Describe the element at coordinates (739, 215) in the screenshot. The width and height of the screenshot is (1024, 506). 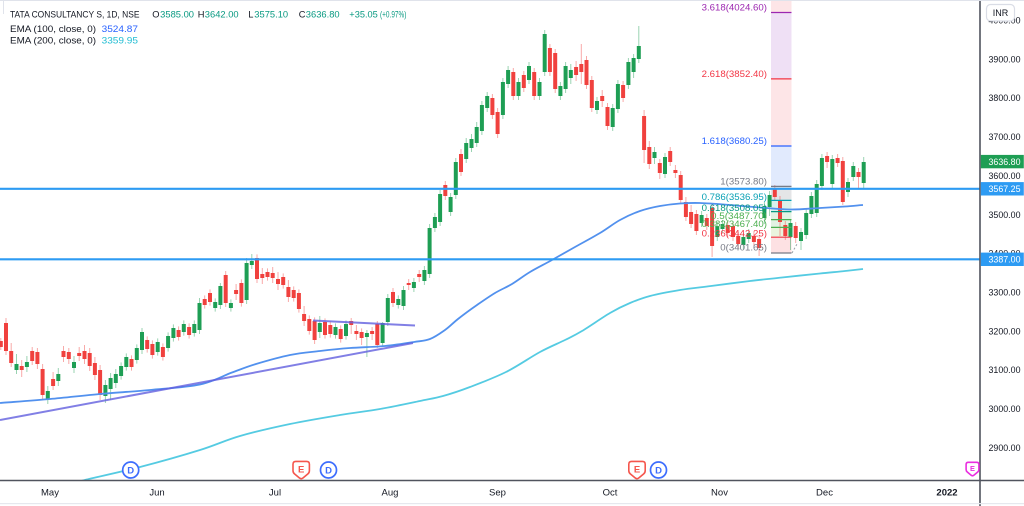
I see `svg-text: 0.5(3487.70)` at that location.